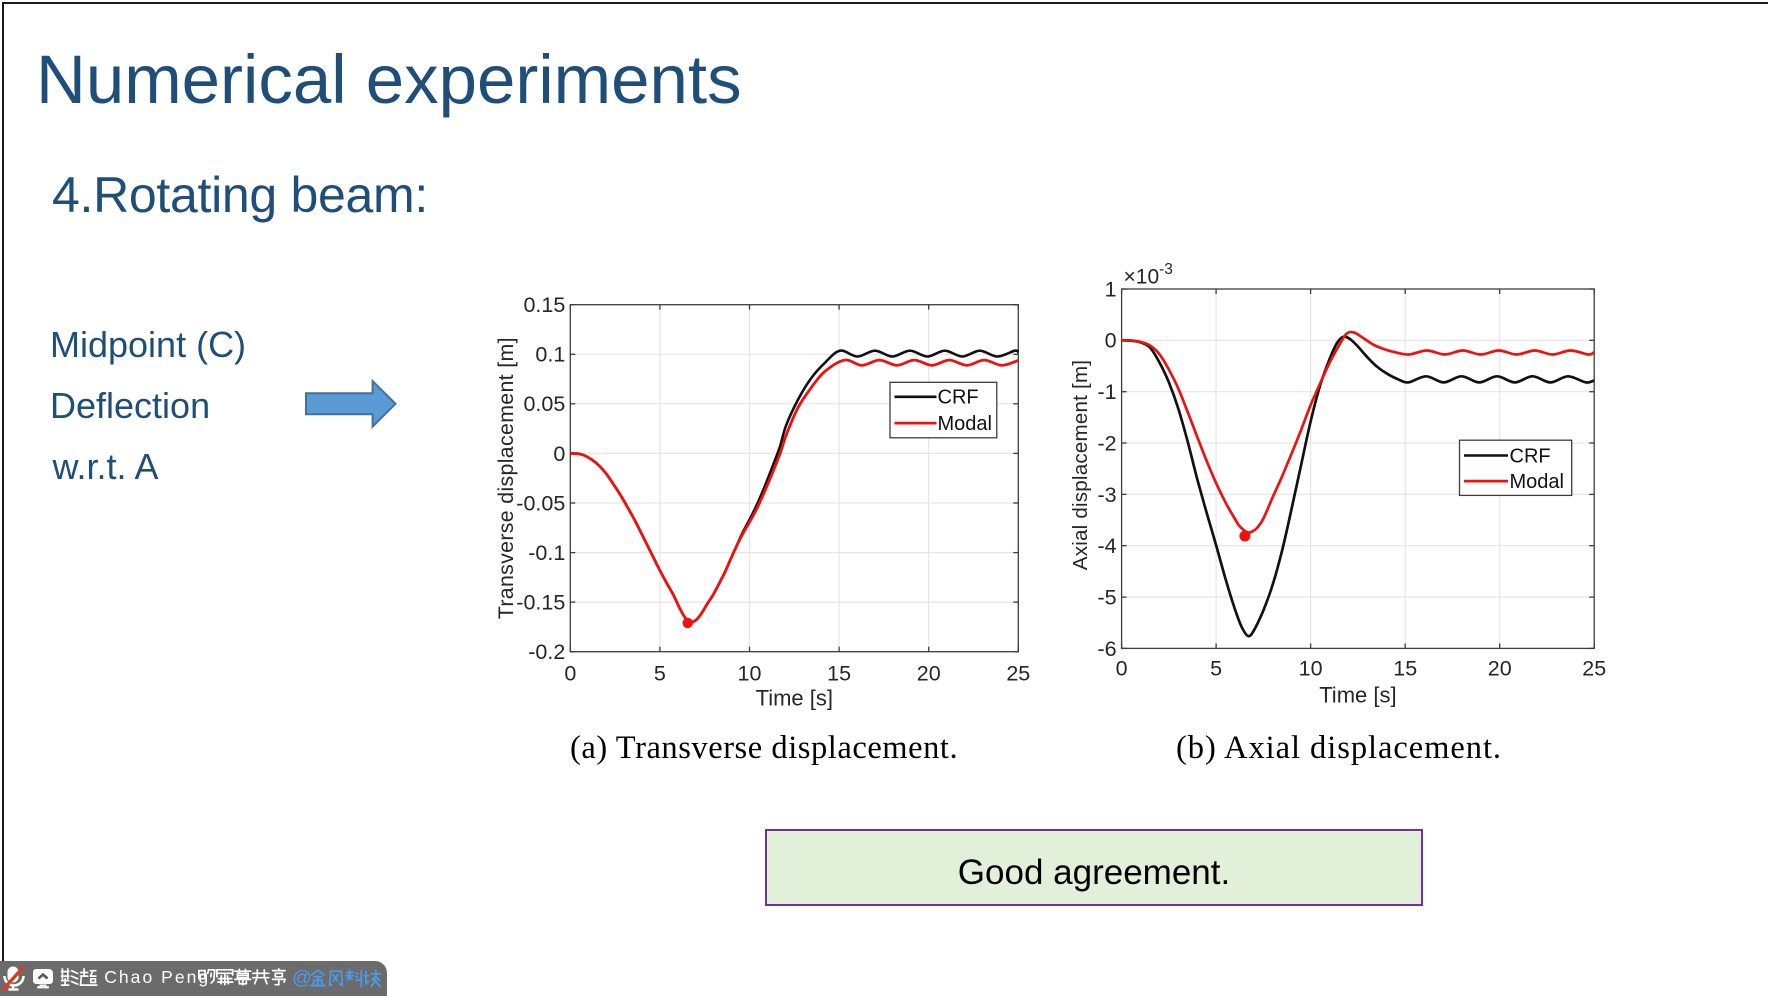 This screenshot has width=1768, height=996. I want to click on svg-text: -3, so click(1106, 495).